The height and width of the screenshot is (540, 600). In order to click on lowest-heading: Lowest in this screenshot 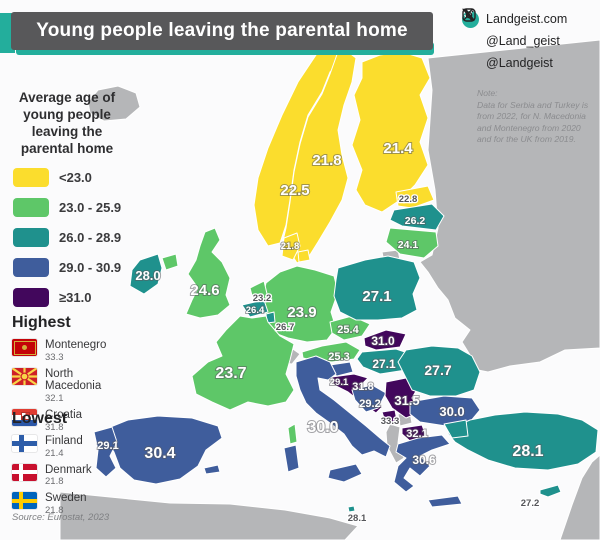, I will do `click(40, 418)`.